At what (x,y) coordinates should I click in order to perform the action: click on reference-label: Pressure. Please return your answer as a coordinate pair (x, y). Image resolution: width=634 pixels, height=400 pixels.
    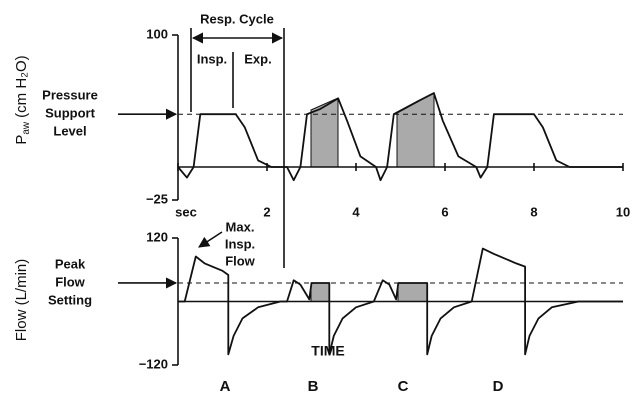
    Looking at the image, I should click on (70, 95).